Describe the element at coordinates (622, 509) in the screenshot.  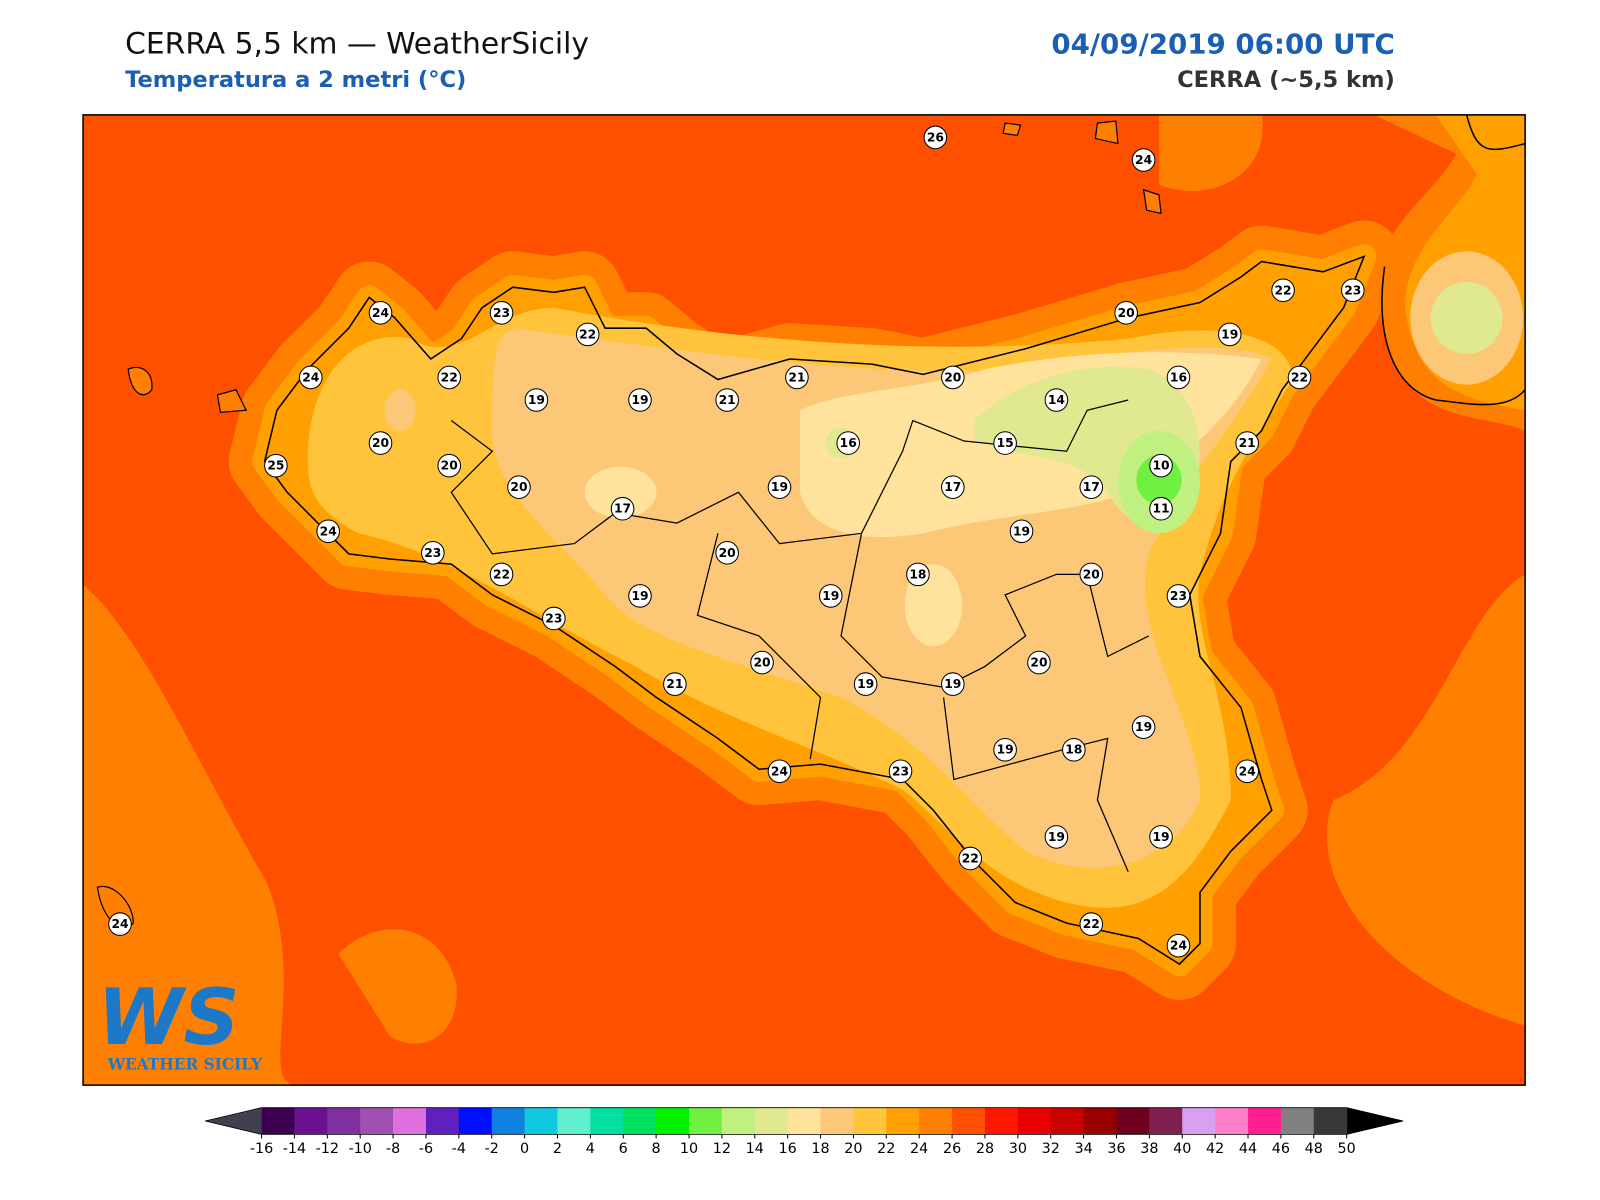
I see `station-value: 17` at that location.